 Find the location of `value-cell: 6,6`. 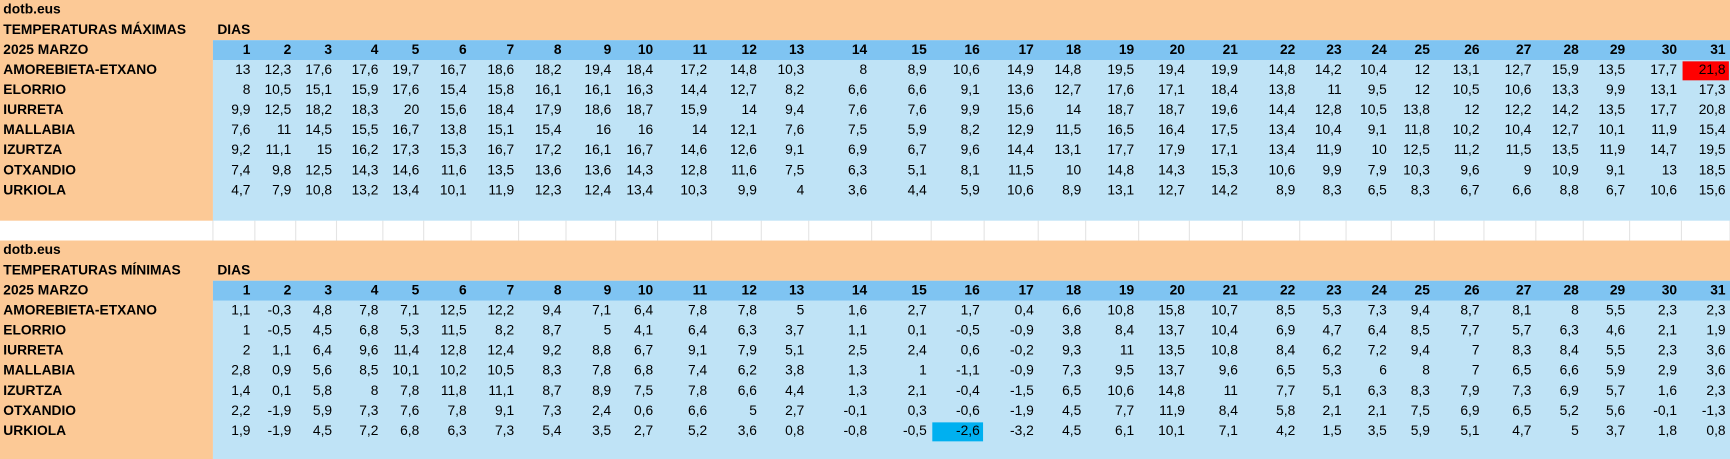

value-cell: 6,6 is located at coordinates (1569, 370).